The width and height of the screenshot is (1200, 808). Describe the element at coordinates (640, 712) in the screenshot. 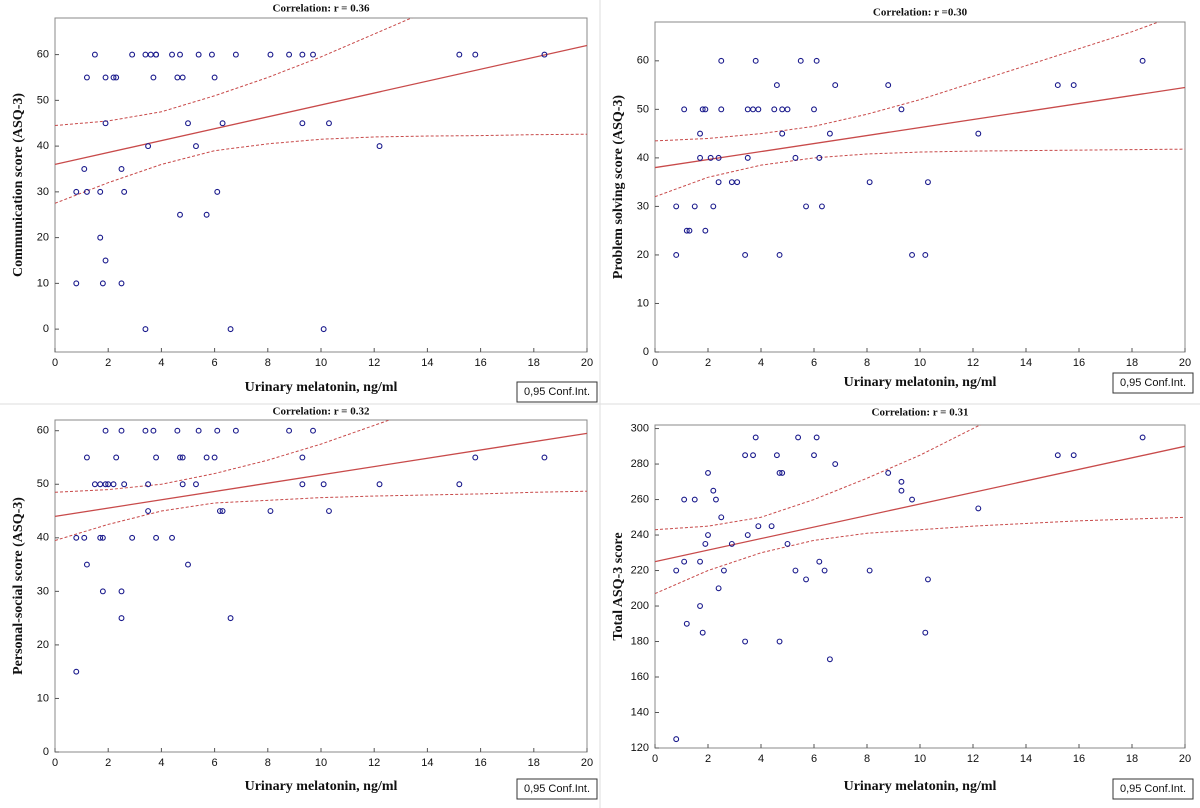

I see `y-tick-label: 140` at that location.